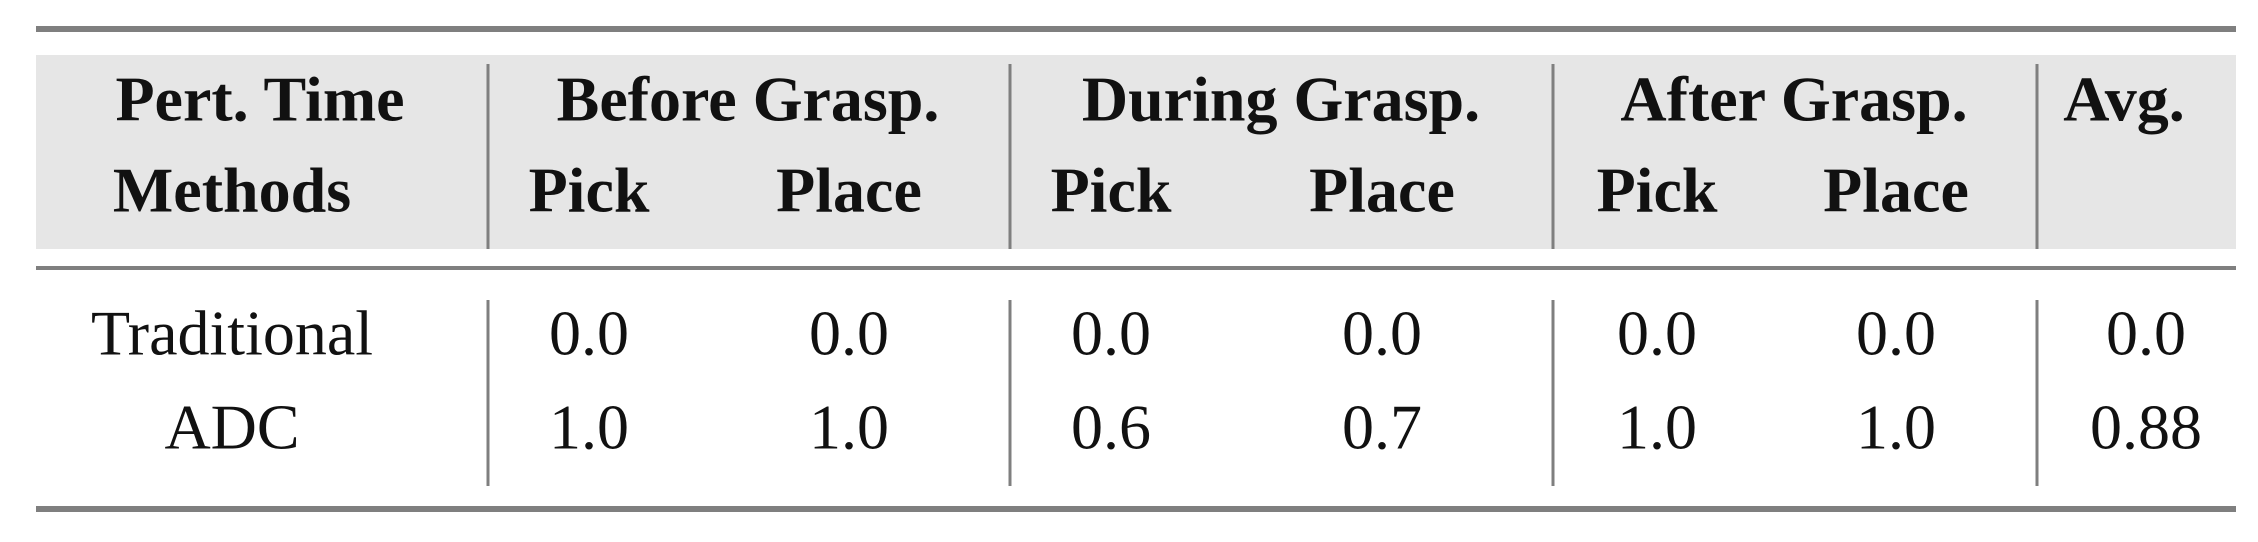 The width and height of the screenshot is (2258, 542). Describe the element at coordinates (1382, 427) in the screenshot. I see `cell: 0.7` at that location.